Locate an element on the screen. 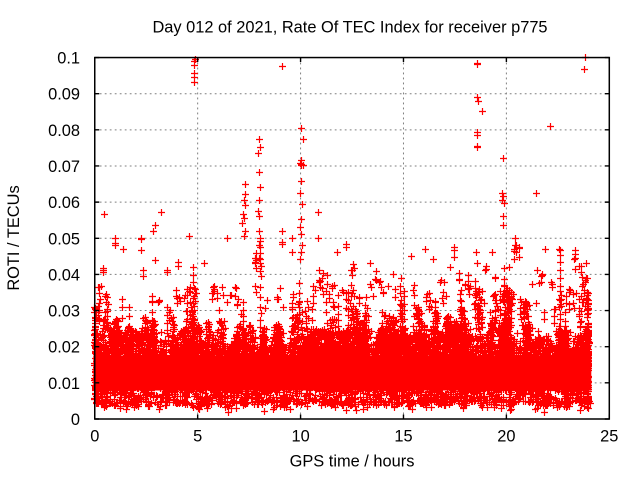 The height and width of the screenshot is (480, 640). svg-text: 0.04 is located at coordinates (64, 275).